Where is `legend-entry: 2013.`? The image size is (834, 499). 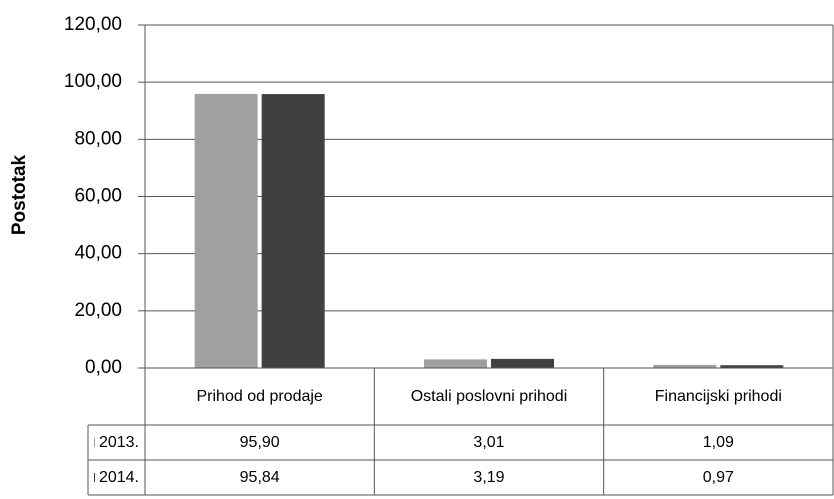
legend-entry: 2013. is located at coordinates (116, 442).